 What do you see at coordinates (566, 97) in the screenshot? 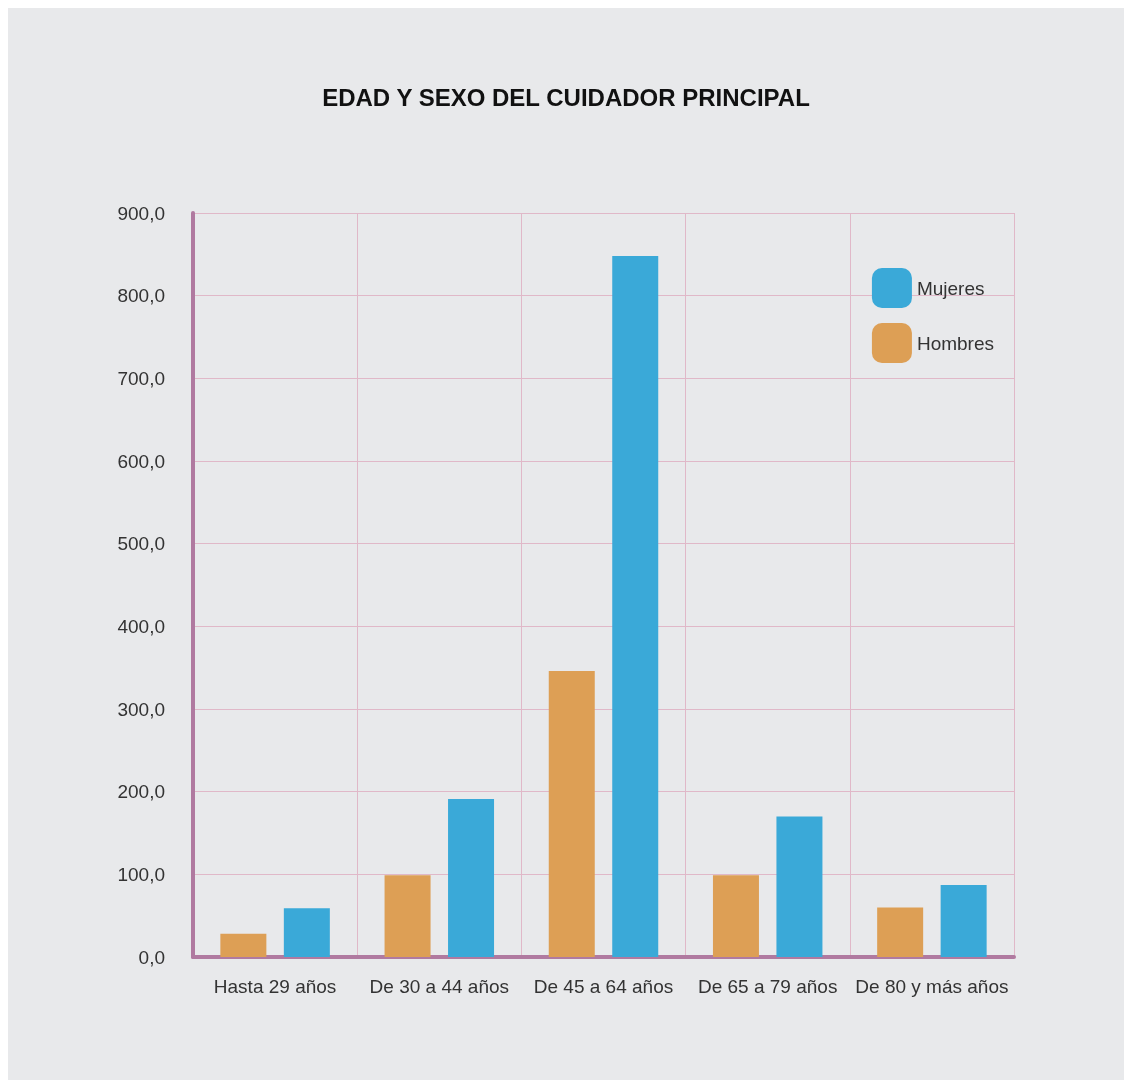
I see `chart-title: EDAD Y SEXO DEL CUIDADOR PRINCIPAL` at bounding box center [566, 97].